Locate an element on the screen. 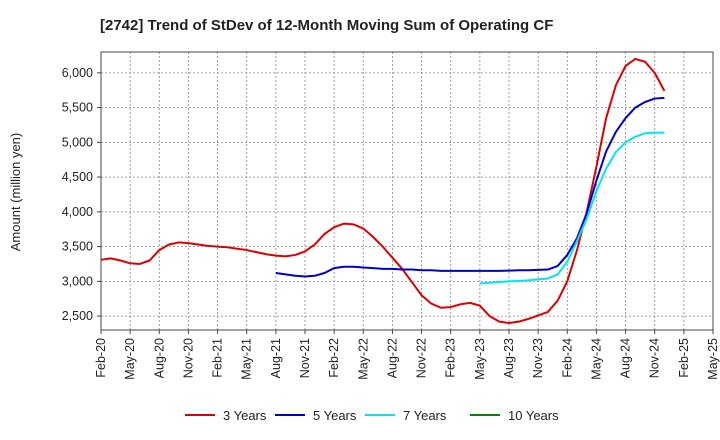  x-tick-label: Feb-23 is located at coordinates (451, 358).